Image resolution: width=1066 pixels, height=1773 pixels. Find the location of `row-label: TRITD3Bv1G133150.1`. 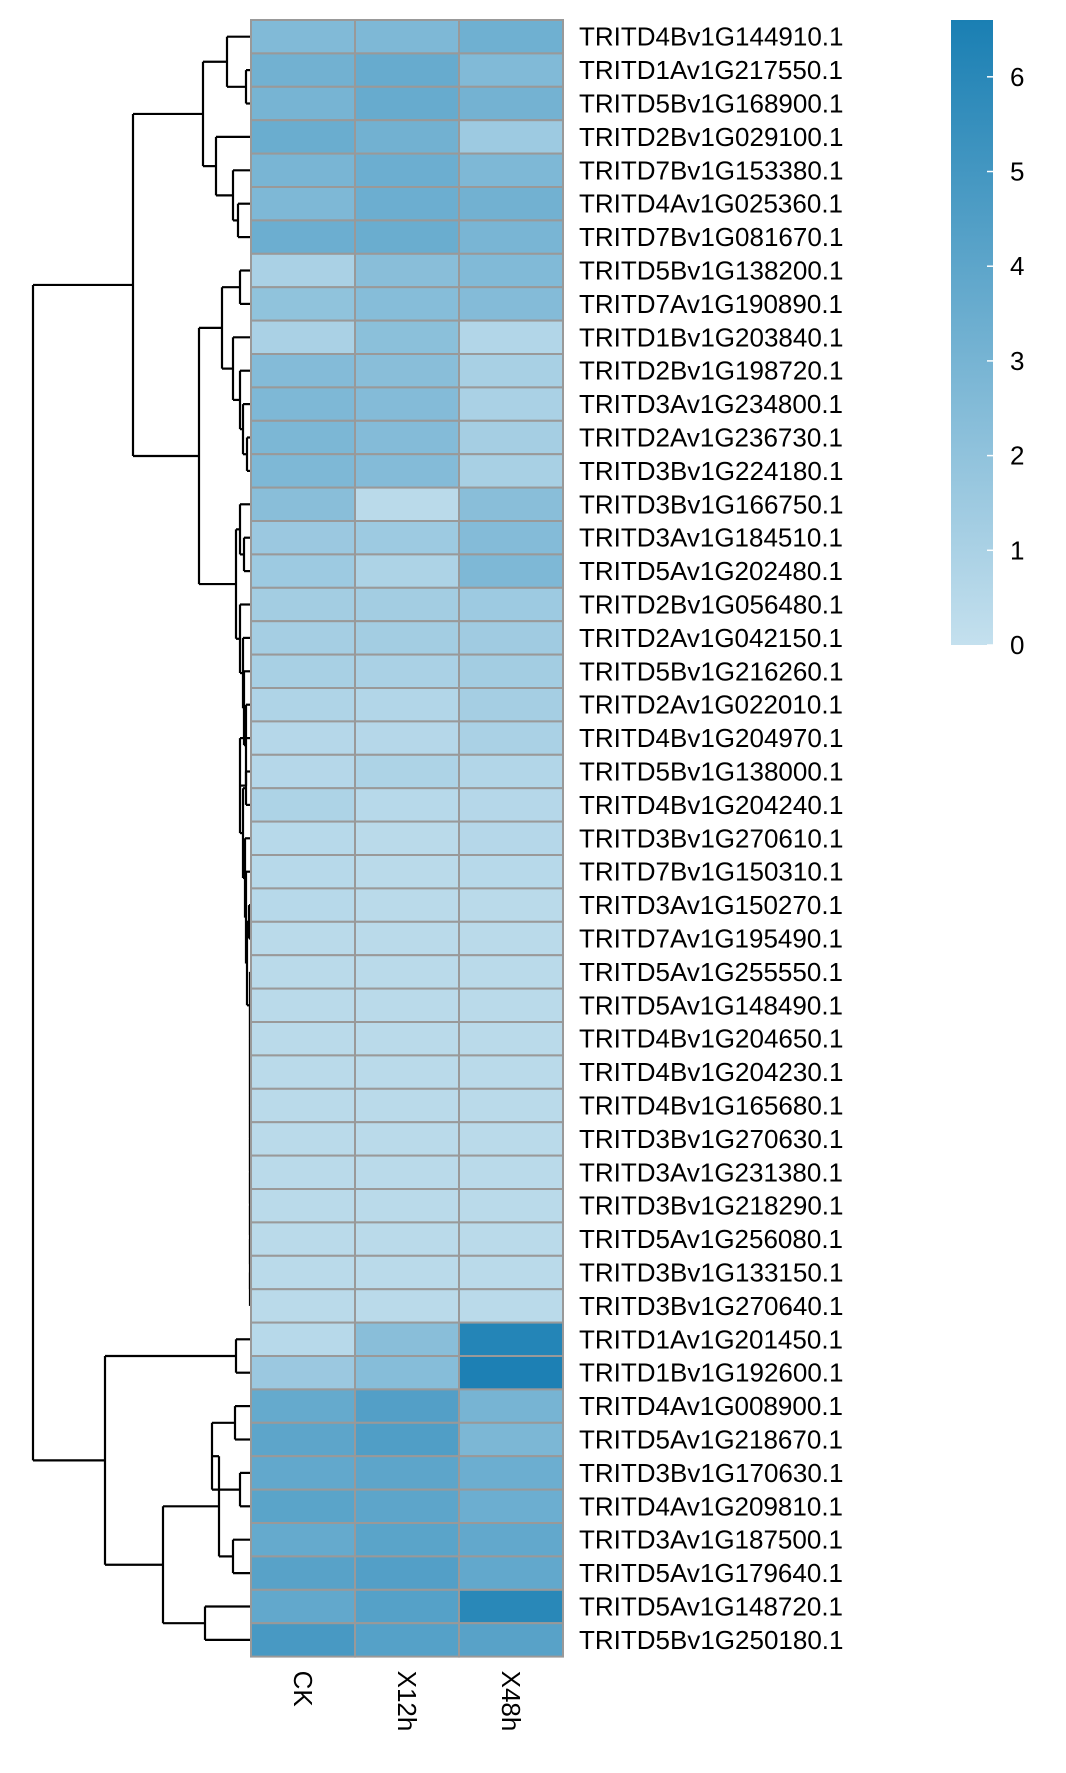

row-label: TRITD3Bv1G133150.1 is located at coordinates (711, 1273).